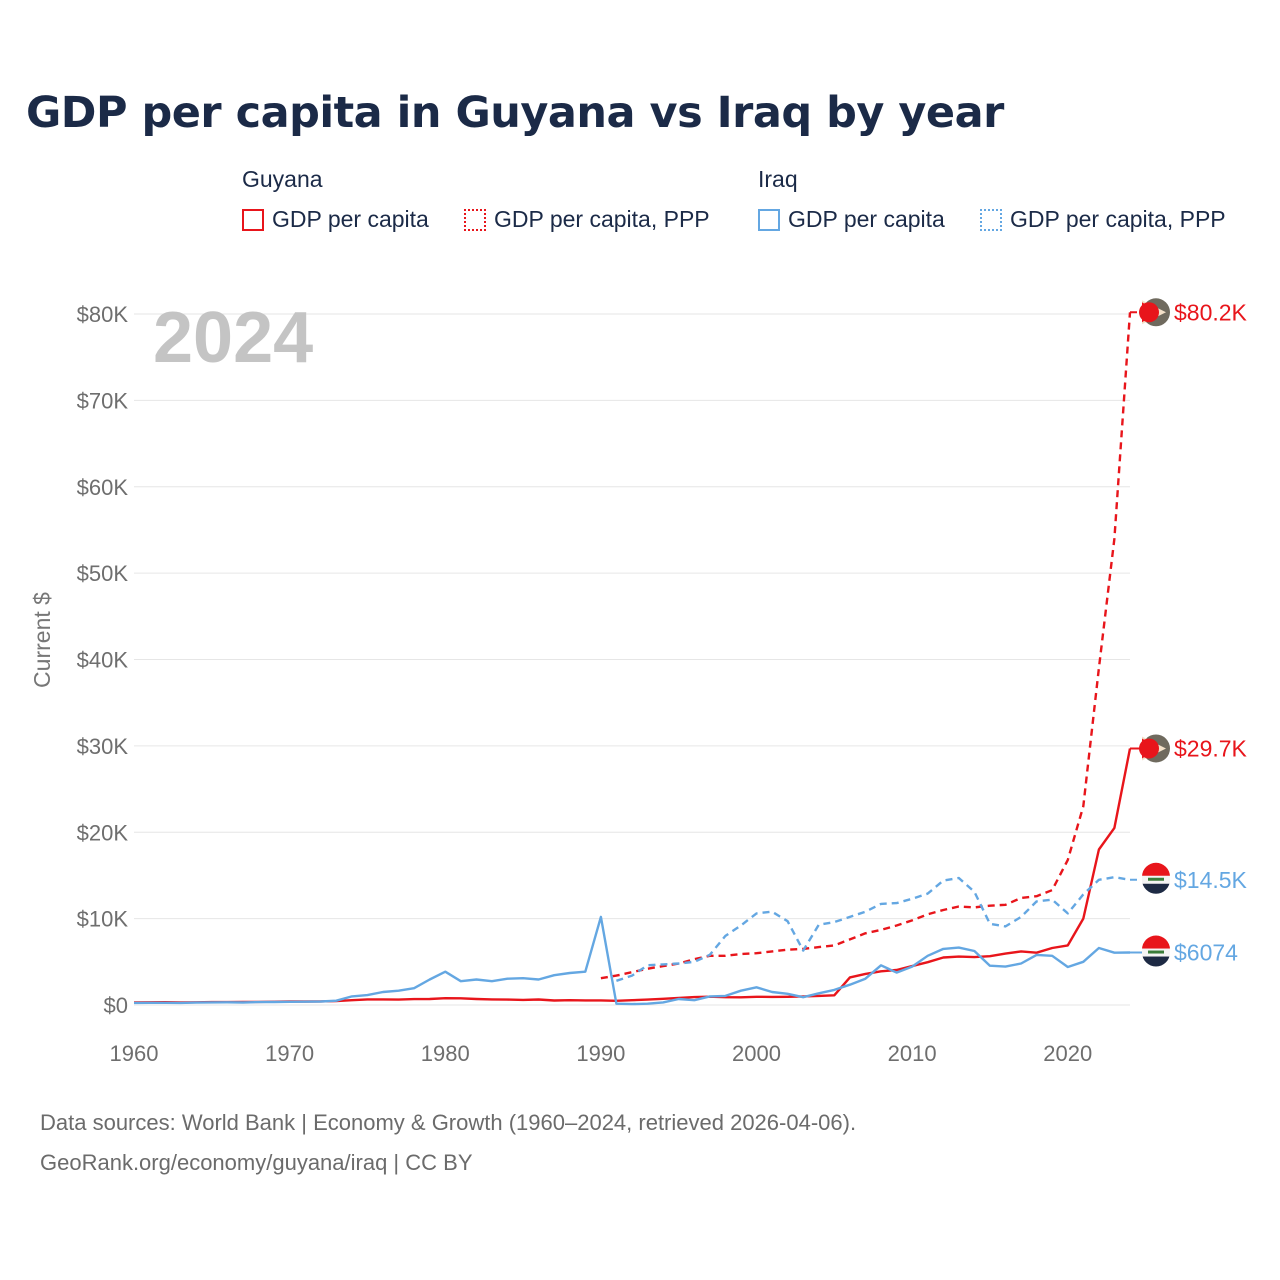 This screenshot has width=1280, height=1280. What do you see at coordinates (253, 219) in the screenshot?
I see `legend-swatch-solid-red` at bounding box center [253, 219].